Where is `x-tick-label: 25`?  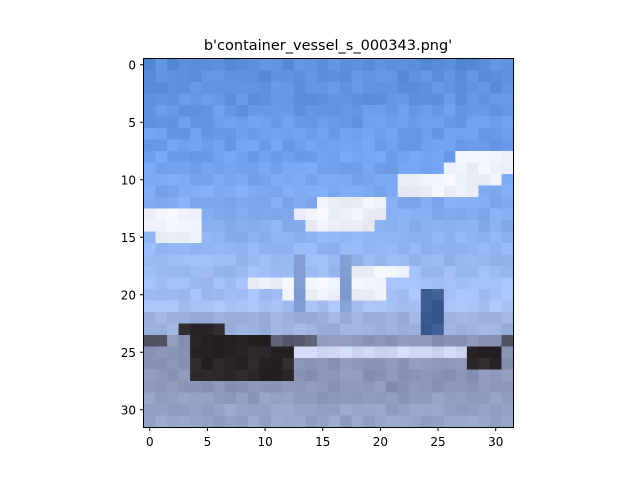 x-tick-label: 25 is located at coordinates (437, 442).